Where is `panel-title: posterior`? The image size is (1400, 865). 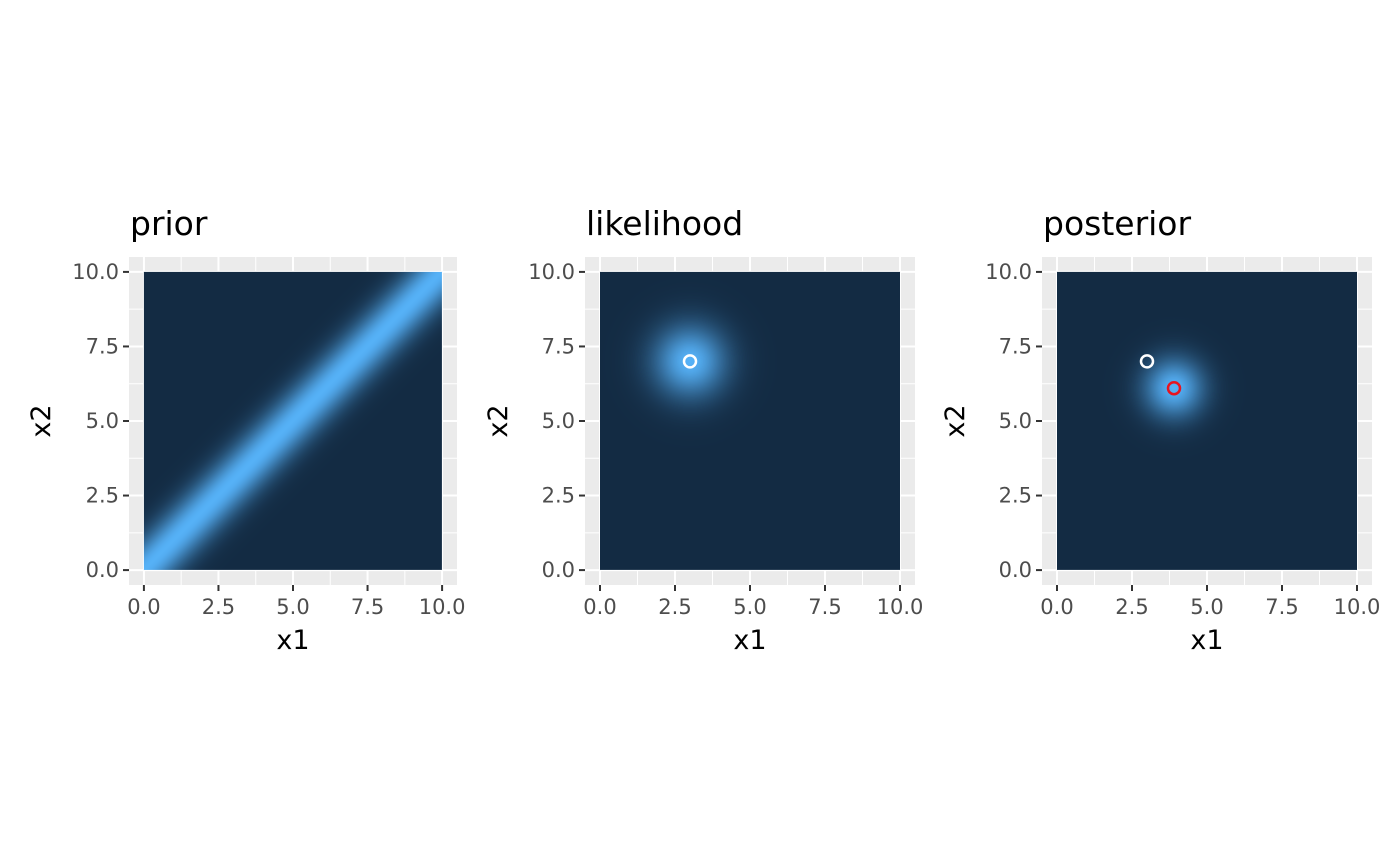 panel-title: posterior is located at coordinates (1117, 223).